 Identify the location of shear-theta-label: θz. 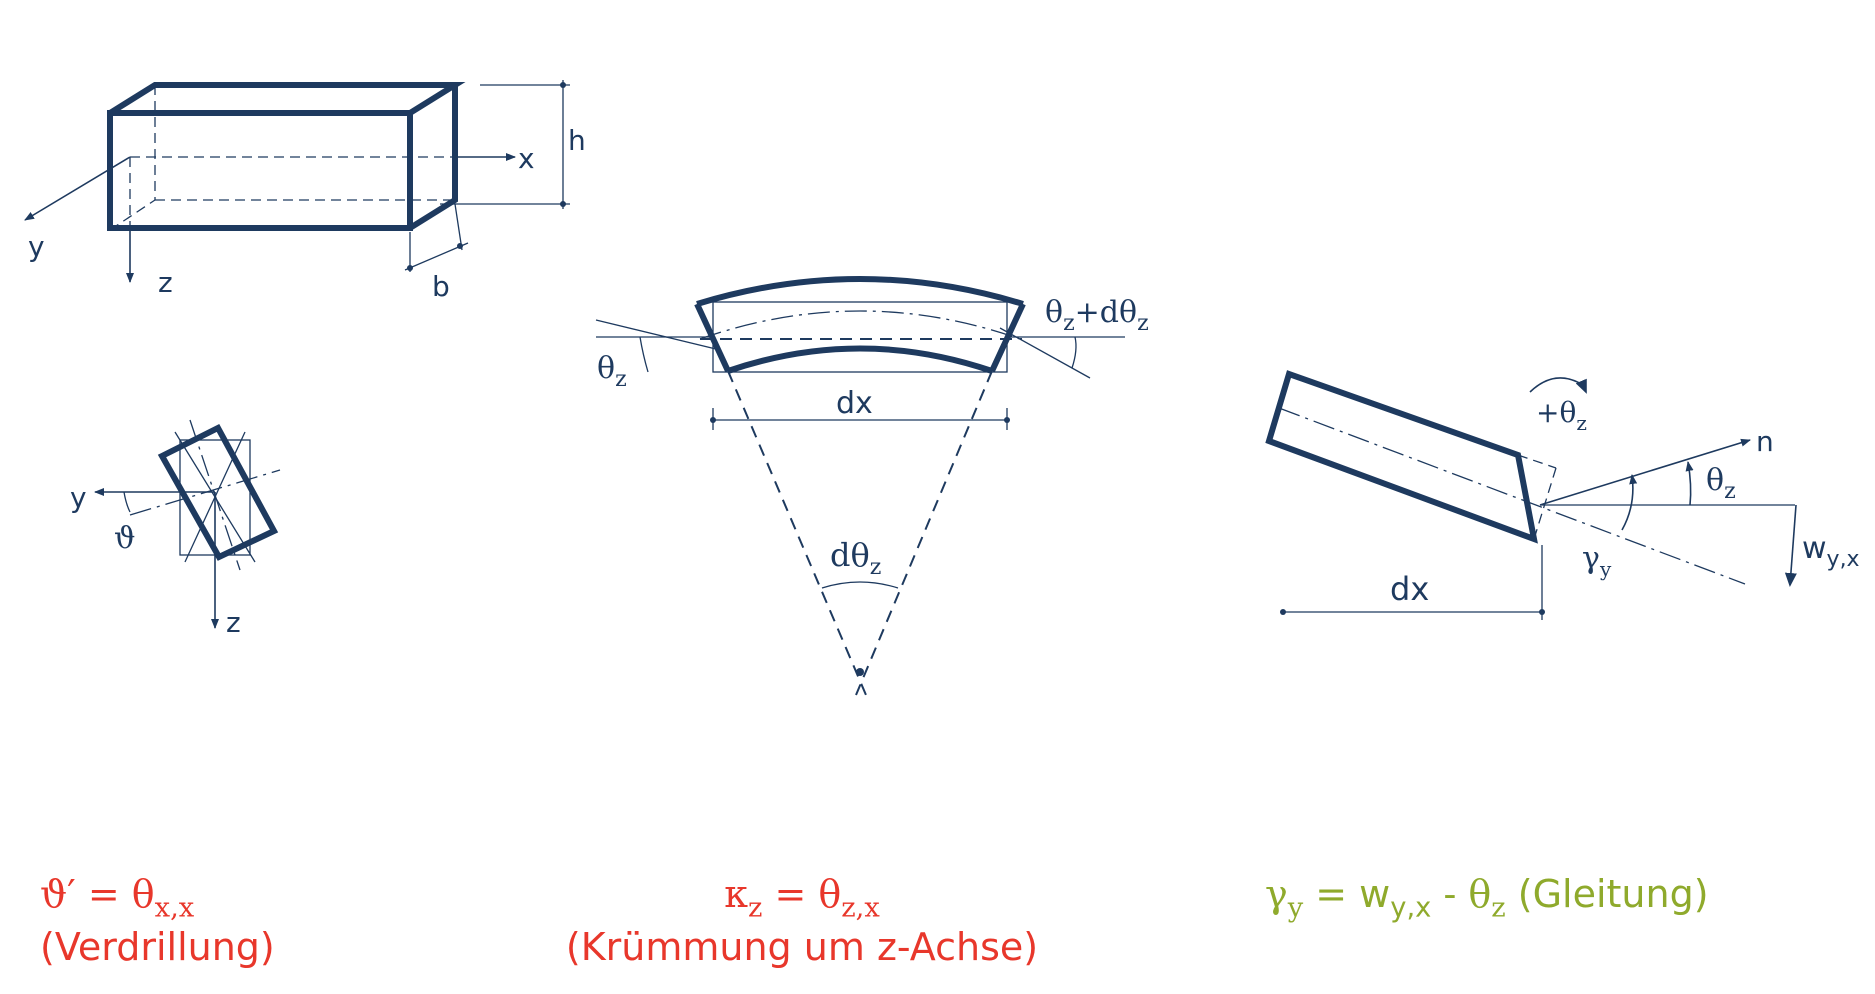
(1721, 483).